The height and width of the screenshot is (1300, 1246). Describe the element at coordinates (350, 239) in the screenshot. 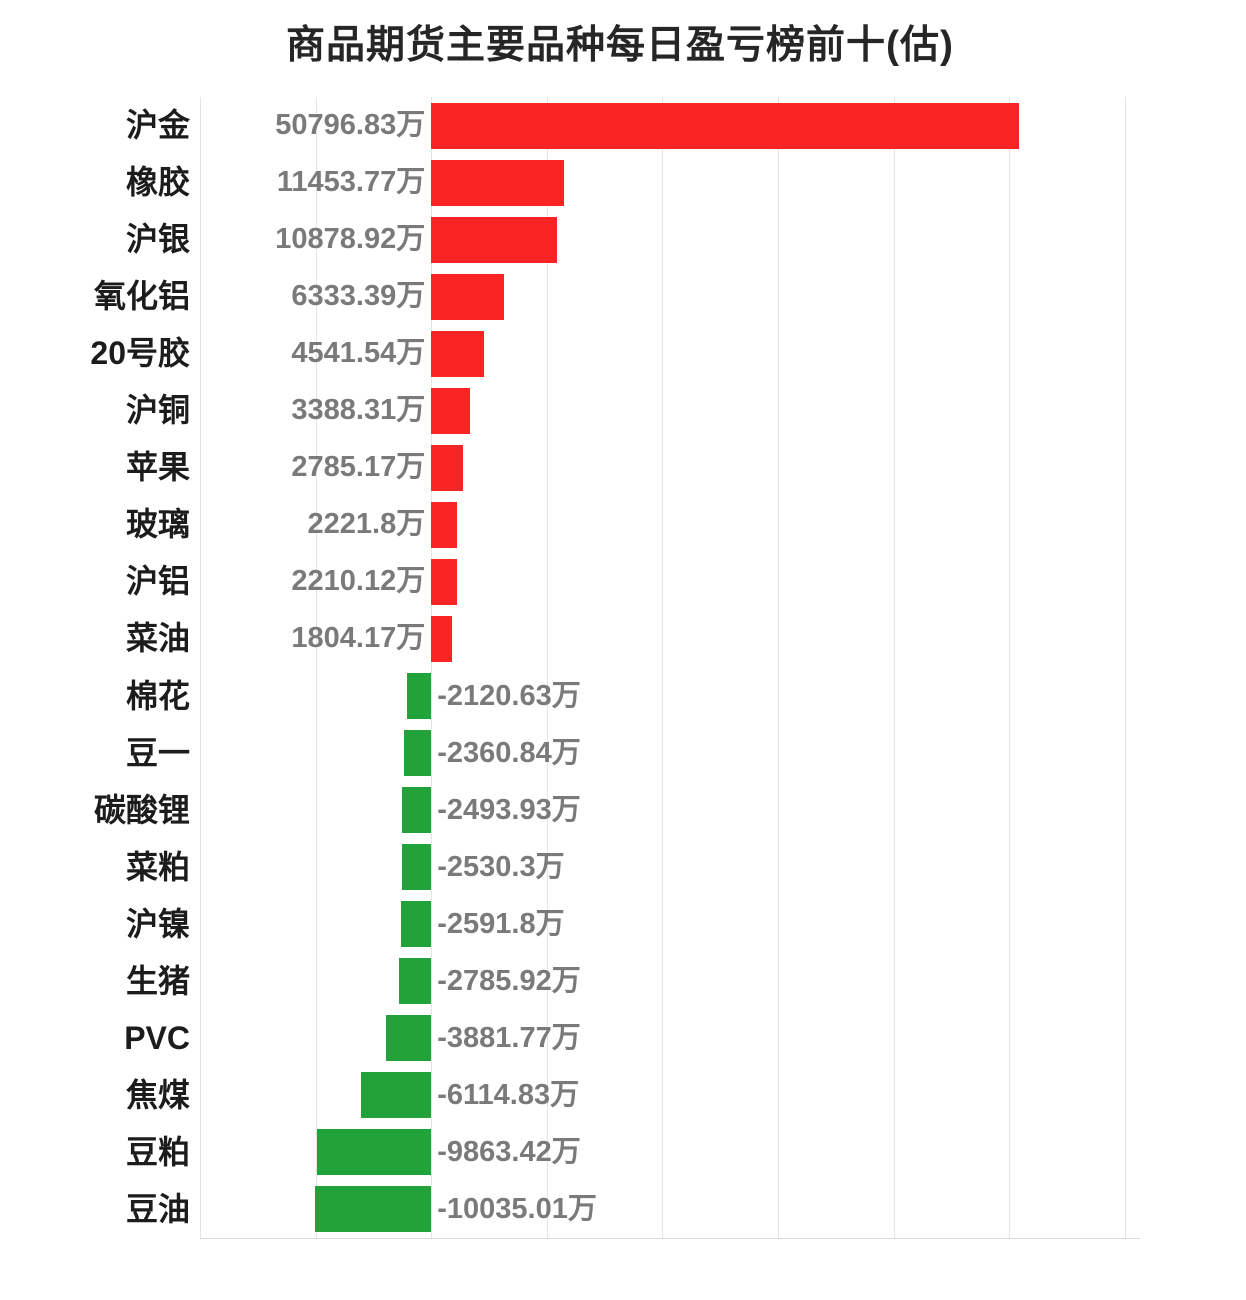

I see `value-label: 10878.92万` at that location.